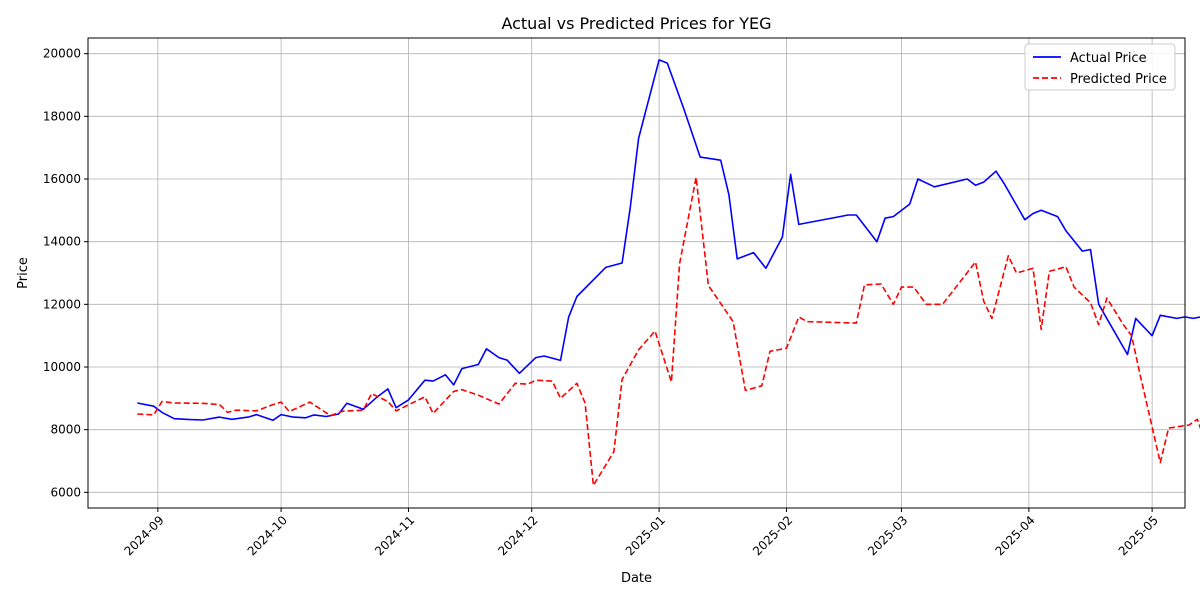 The image size is (1200, 600). Describe the element at coordinates (636, 23) in the screenshot. I see `chart-title: Actual vs Predicted Prices for YEG` at that location.